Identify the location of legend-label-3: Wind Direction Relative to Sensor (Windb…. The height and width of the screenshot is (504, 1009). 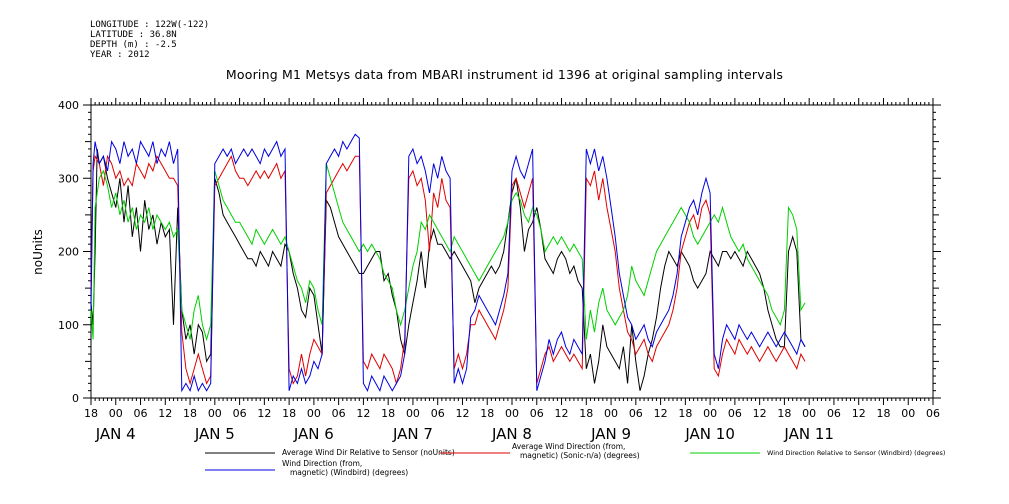
(856, 453).